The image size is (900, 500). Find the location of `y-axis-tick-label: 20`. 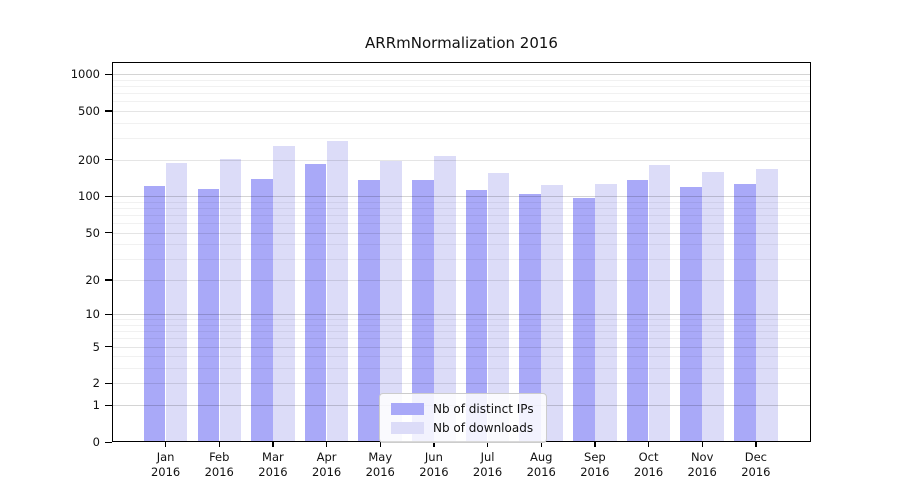

y-axis-tick-label: 20 is located at coordinates (92, 279).